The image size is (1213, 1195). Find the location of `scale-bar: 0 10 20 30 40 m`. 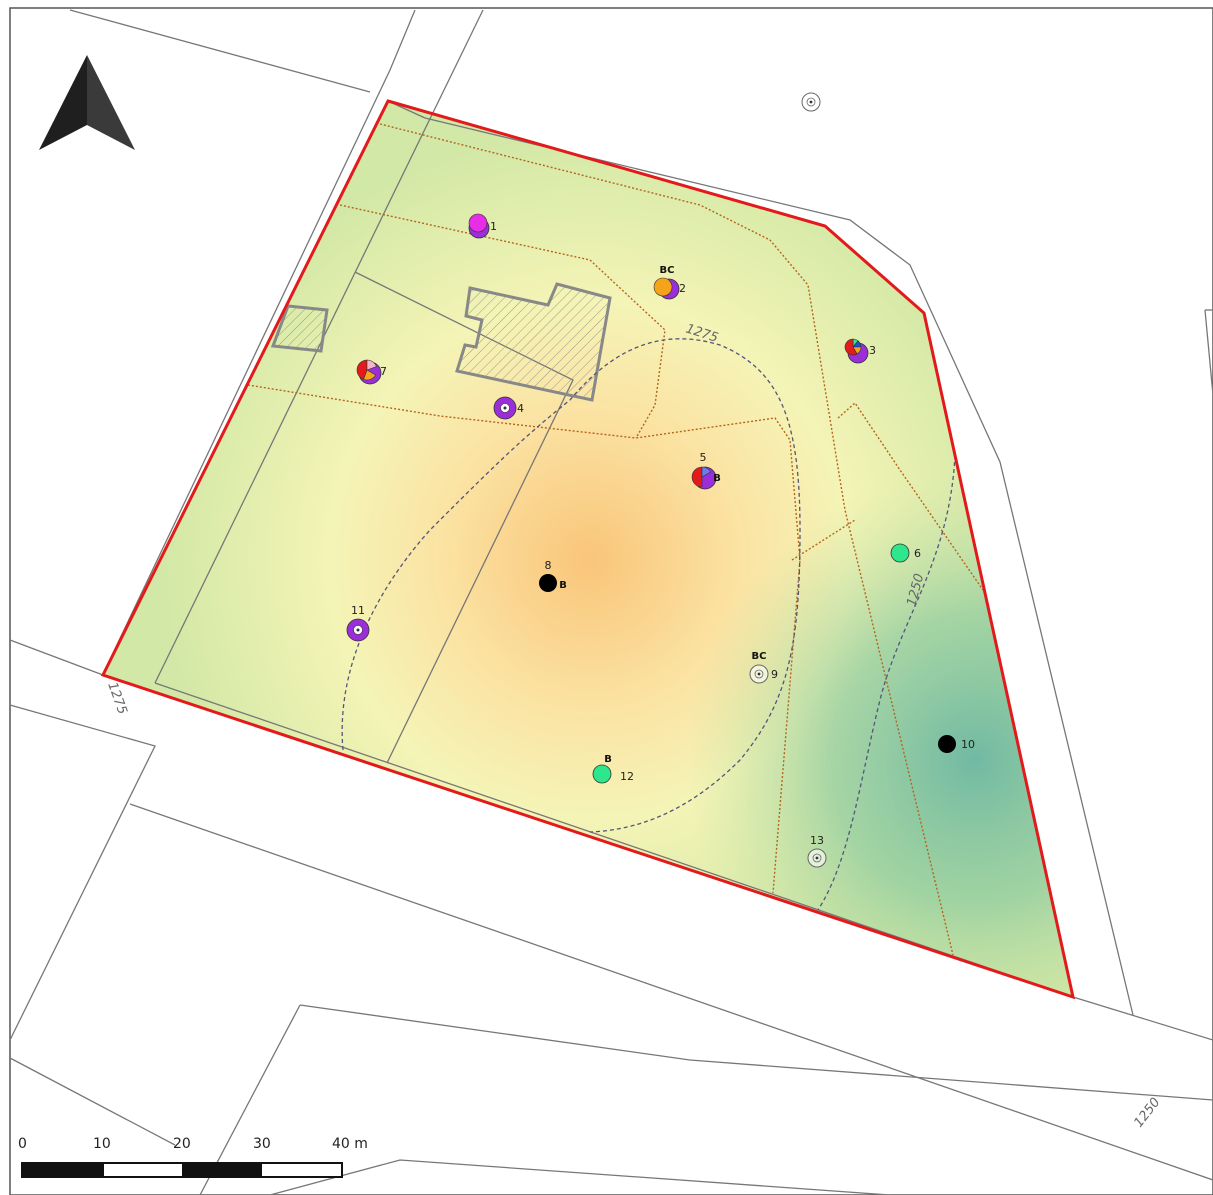

scale-bar: 0 10 20 30 40 m is located at coordinates (193, 1157).